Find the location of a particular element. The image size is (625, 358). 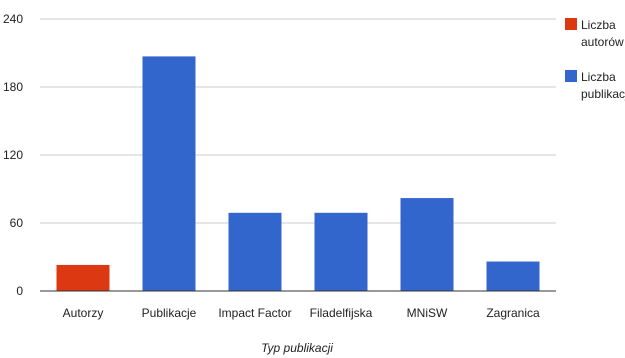

x-tick-label: Impact Factor is located at coordinates (254, 313).